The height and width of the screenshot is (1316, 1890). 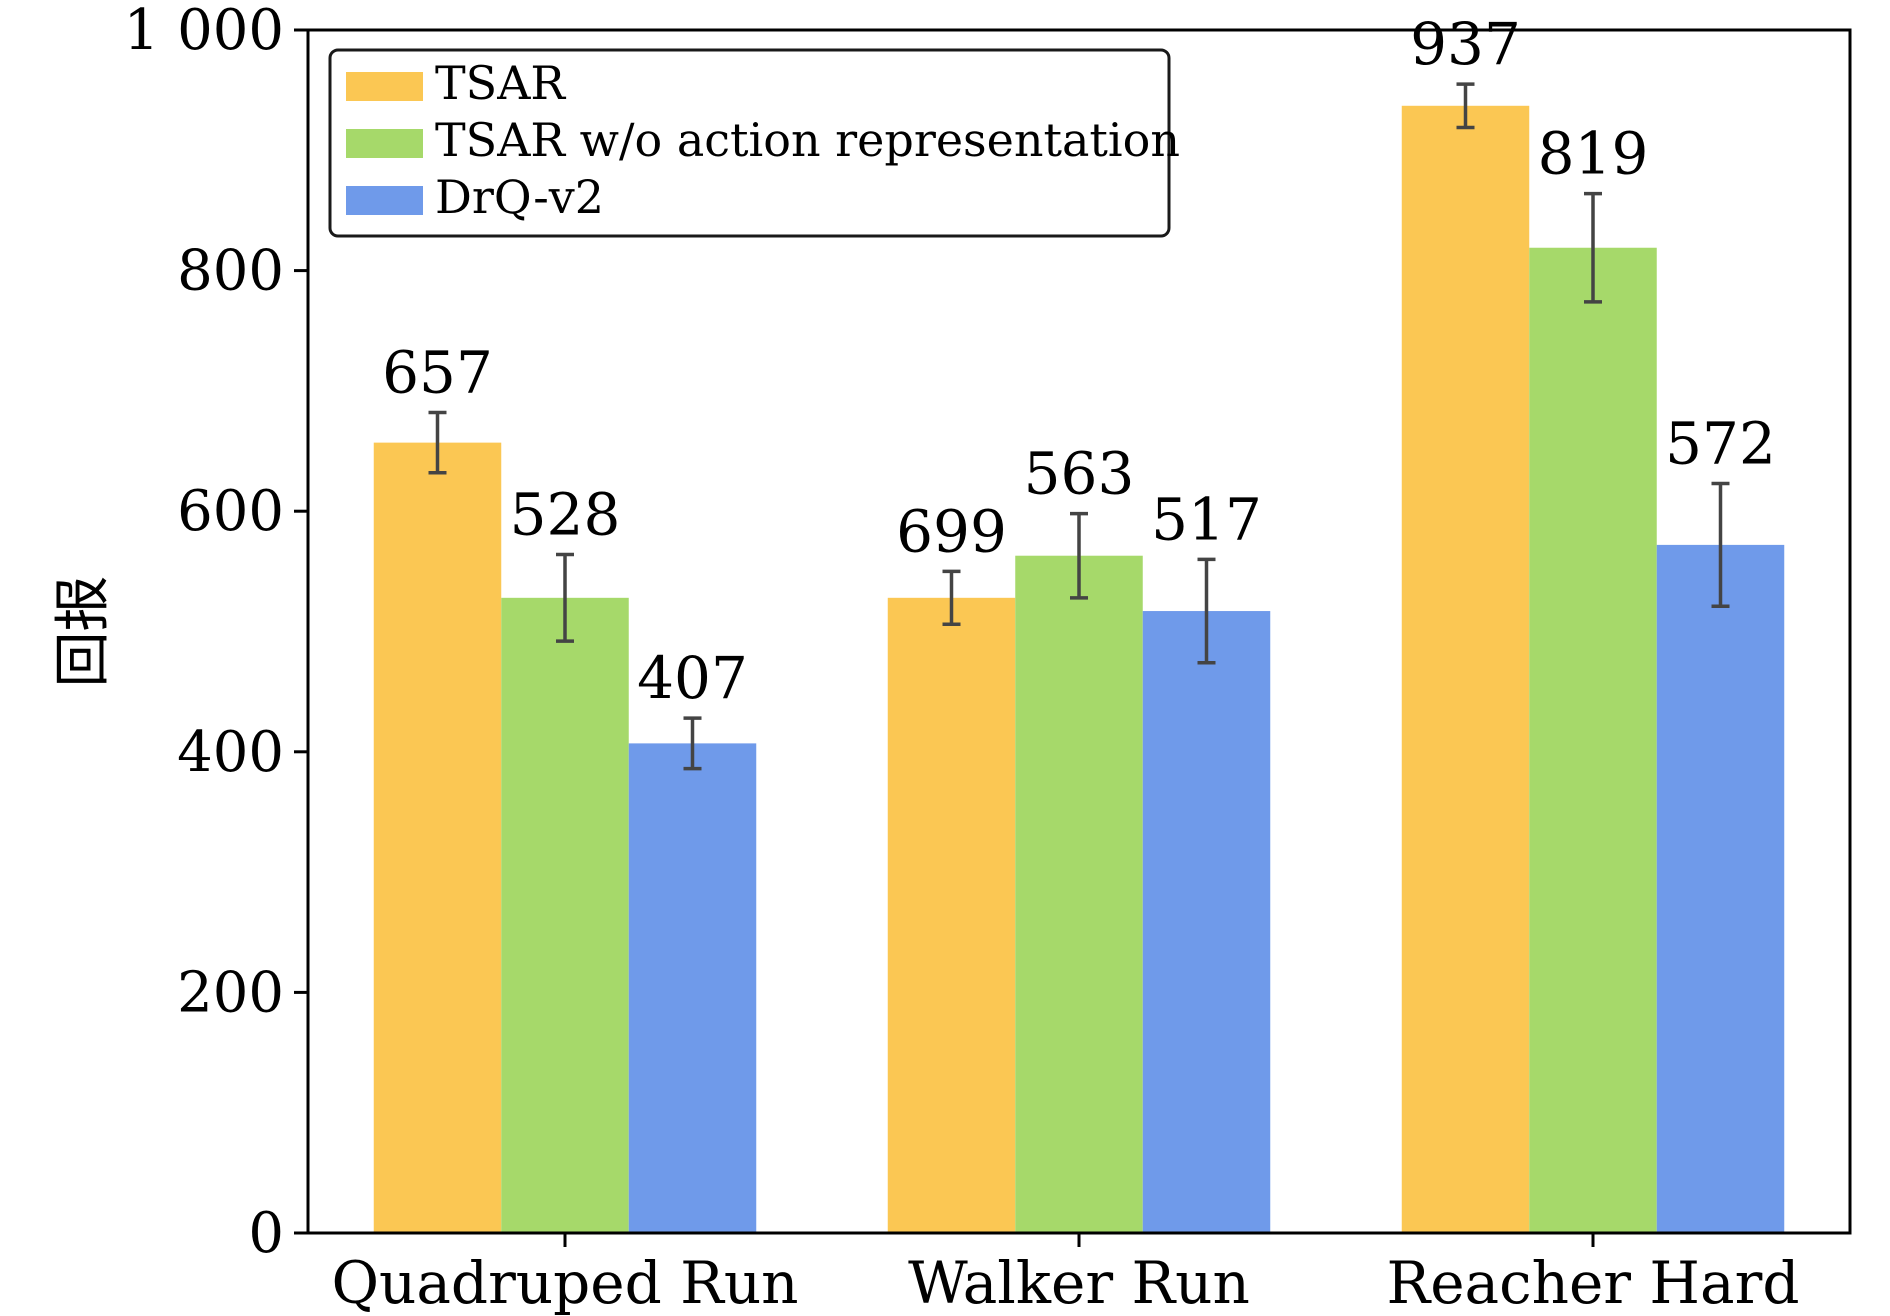 What do you see at coordinates (1206, 519) in the screenshot?
I see `value-label: 517` at bounding box center [1206, 519].